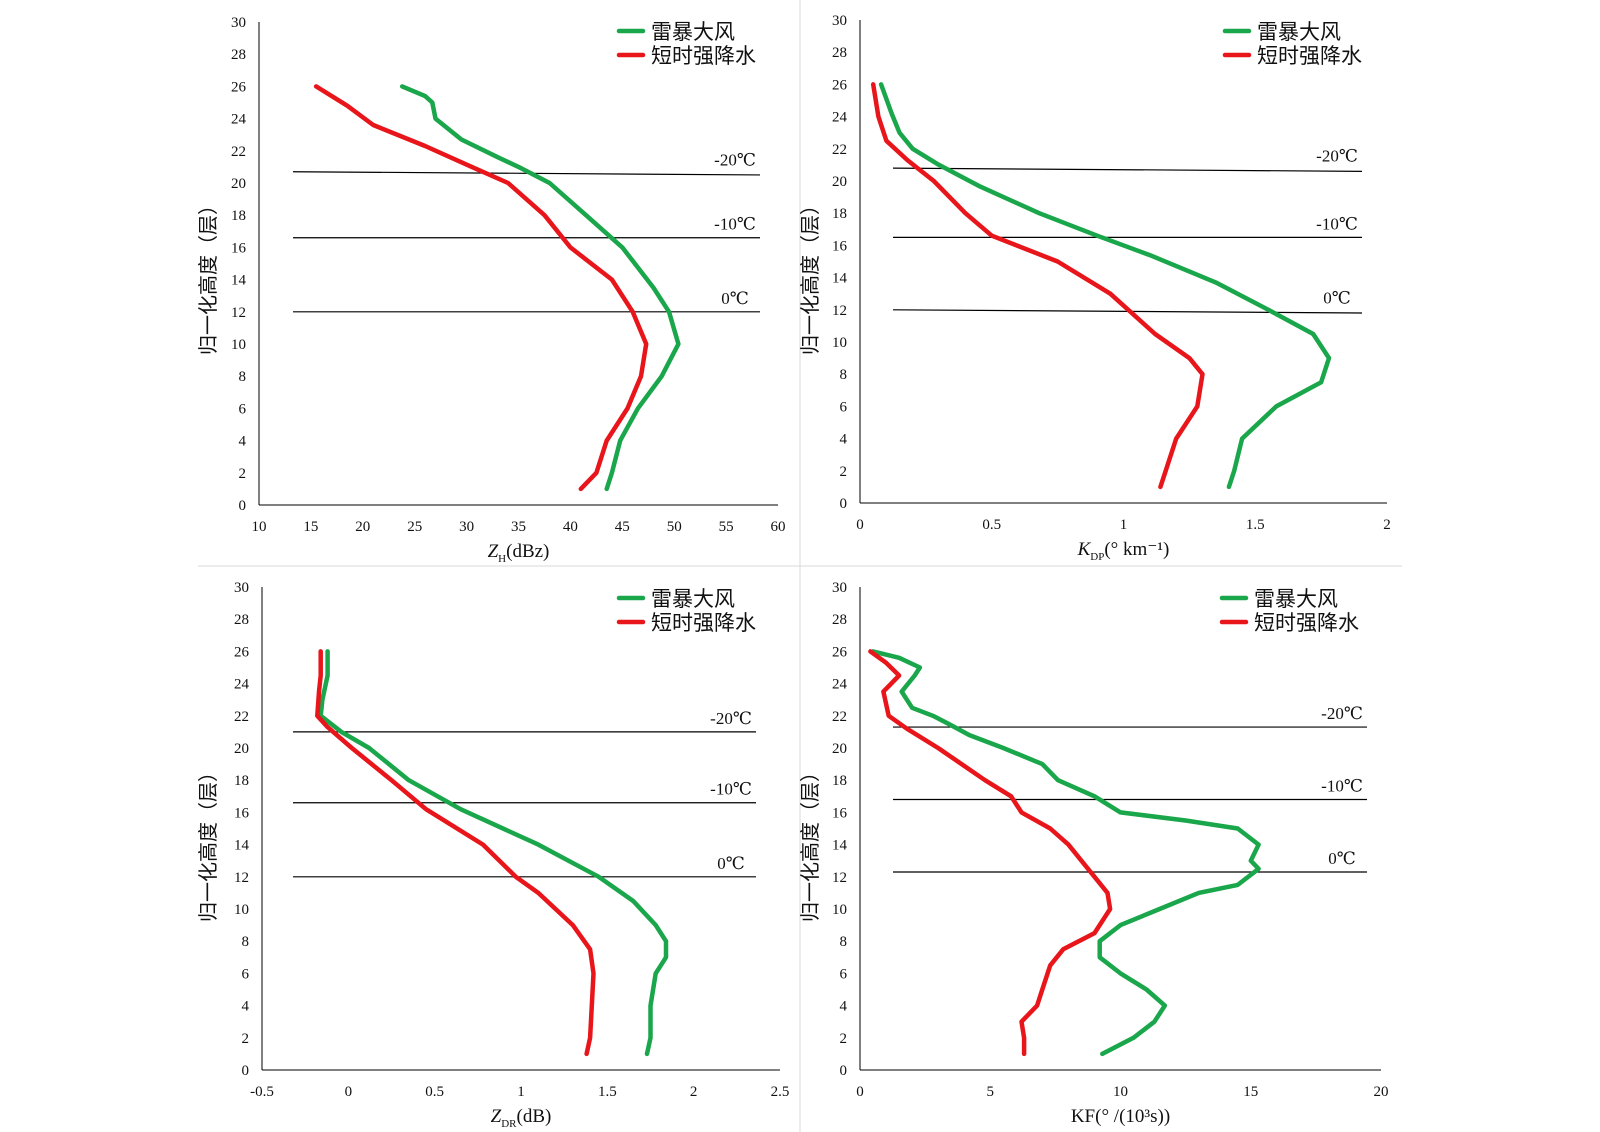  What do you see at coordinates (540, 288) in the screenshot?
I see `series-line-thunderstorm-gale` at bounding box center [540, 288].